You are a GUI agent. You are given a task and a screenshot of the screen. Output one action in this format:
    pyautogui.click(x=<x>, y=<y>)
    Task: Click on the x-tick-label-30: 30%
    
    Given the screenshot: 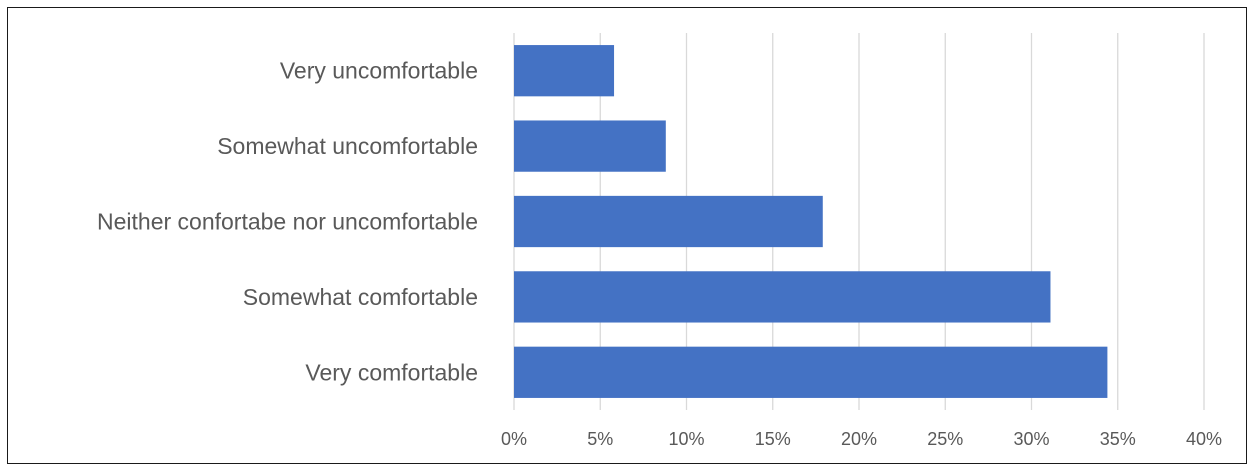 What is the action you would take?
    pyautogui.click(x=1031, y=439)
    